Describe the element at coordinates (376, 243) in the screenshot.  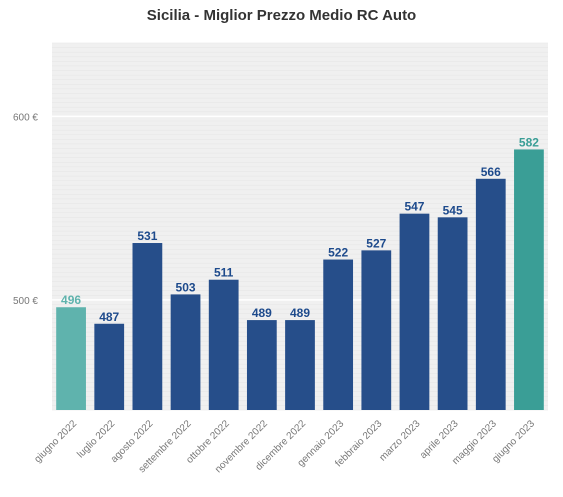
I see `bar-value-label: 527` at that location.